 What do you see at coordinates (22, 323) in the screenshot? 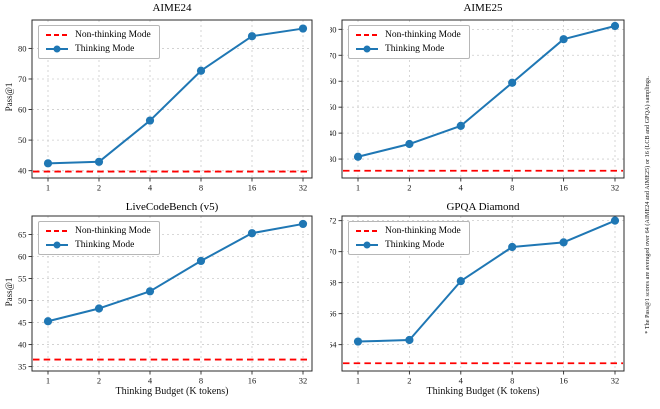
I see `svg-text: 45` at bounding box center [22, 323].